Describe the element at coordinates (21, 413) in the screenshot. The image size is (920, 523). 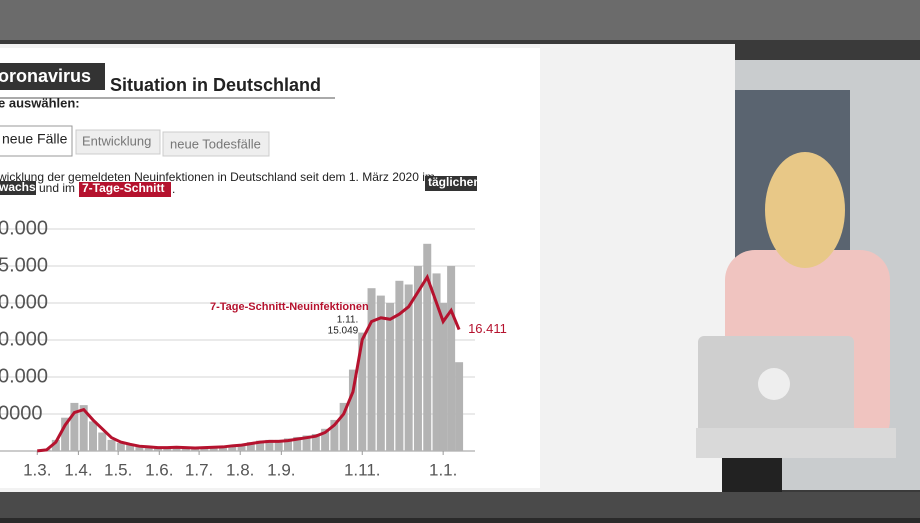
I see `y-tick-label: 0000` at that location.